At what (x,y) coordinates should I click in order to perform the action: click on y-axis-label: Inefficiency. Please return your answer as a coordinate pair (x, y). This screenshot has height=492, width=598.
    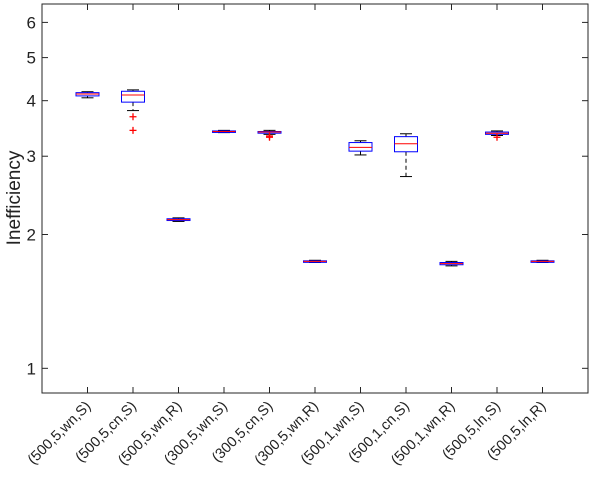
    Looking at the image, I should click on (14, 197).